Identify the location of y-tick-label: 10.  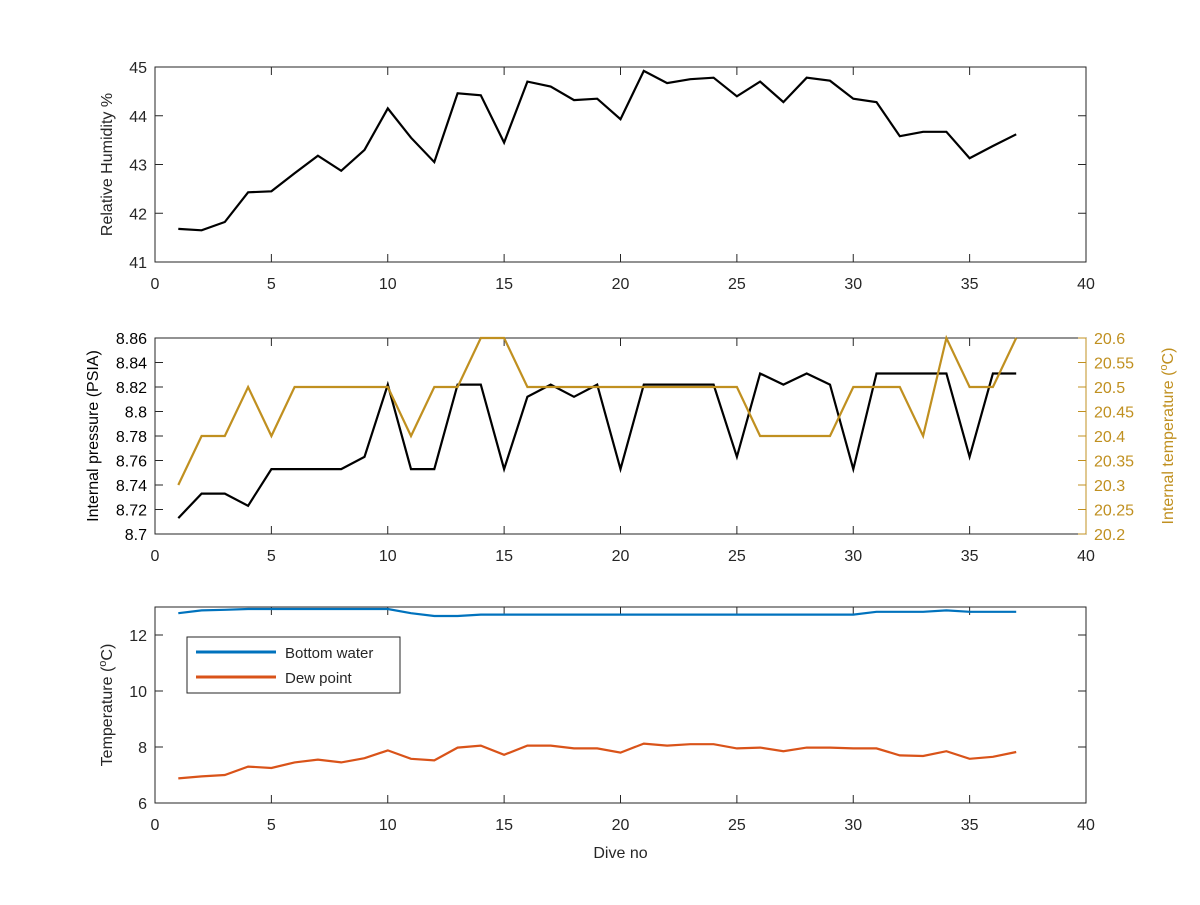
(138, 692).